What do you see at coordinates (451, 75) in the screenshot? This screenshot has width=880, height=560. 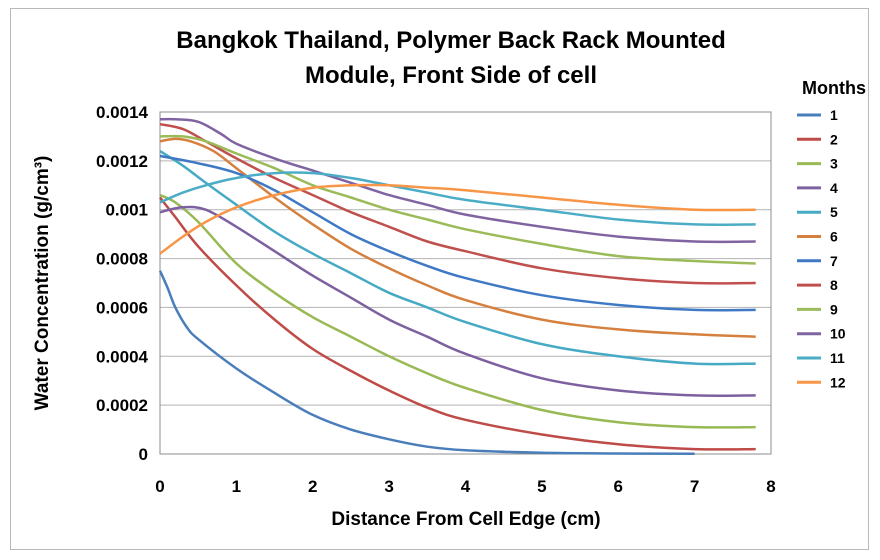 I see `chart-title-line-2: Module, Front Side of cell` at bounding box center [451, 75].